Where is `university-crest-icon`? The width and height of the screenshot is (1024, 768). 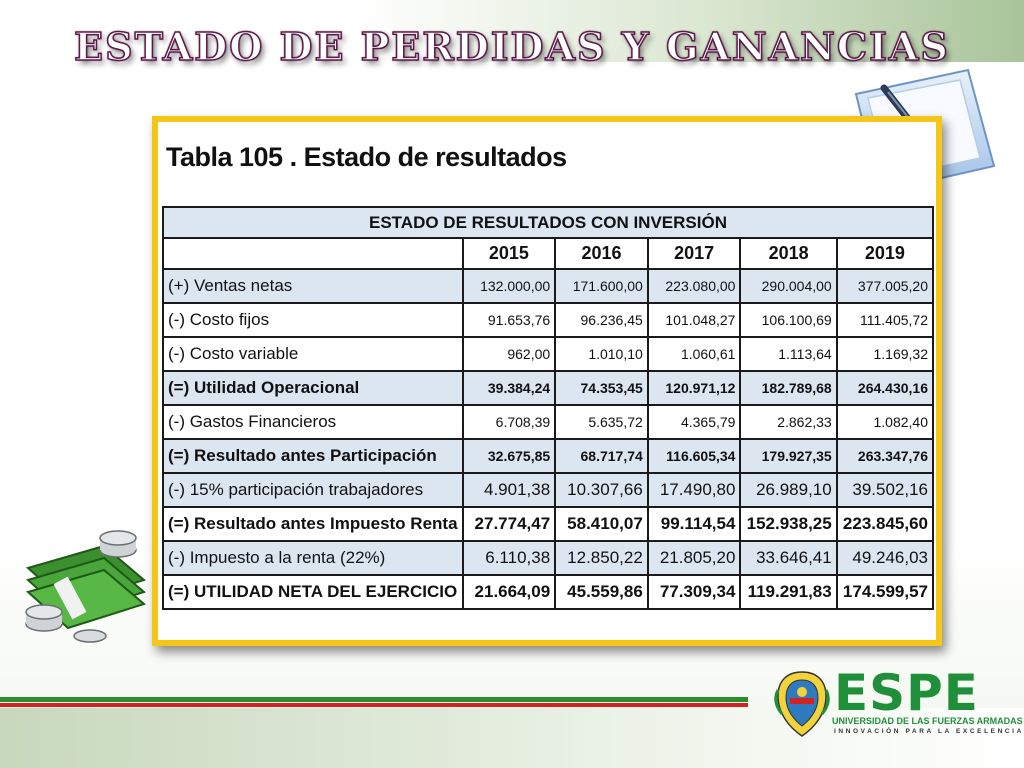 university-crest-icon is located at coordinates (802, 704).